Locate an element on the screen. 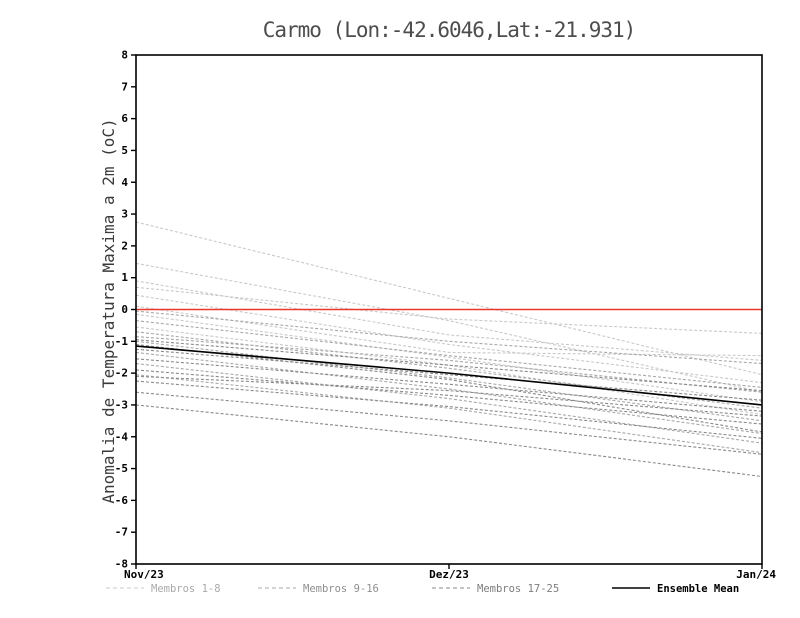 This screenshot has height=618, width=800. y-axis-tick-label: 1 is located at coordinates (124, 277).